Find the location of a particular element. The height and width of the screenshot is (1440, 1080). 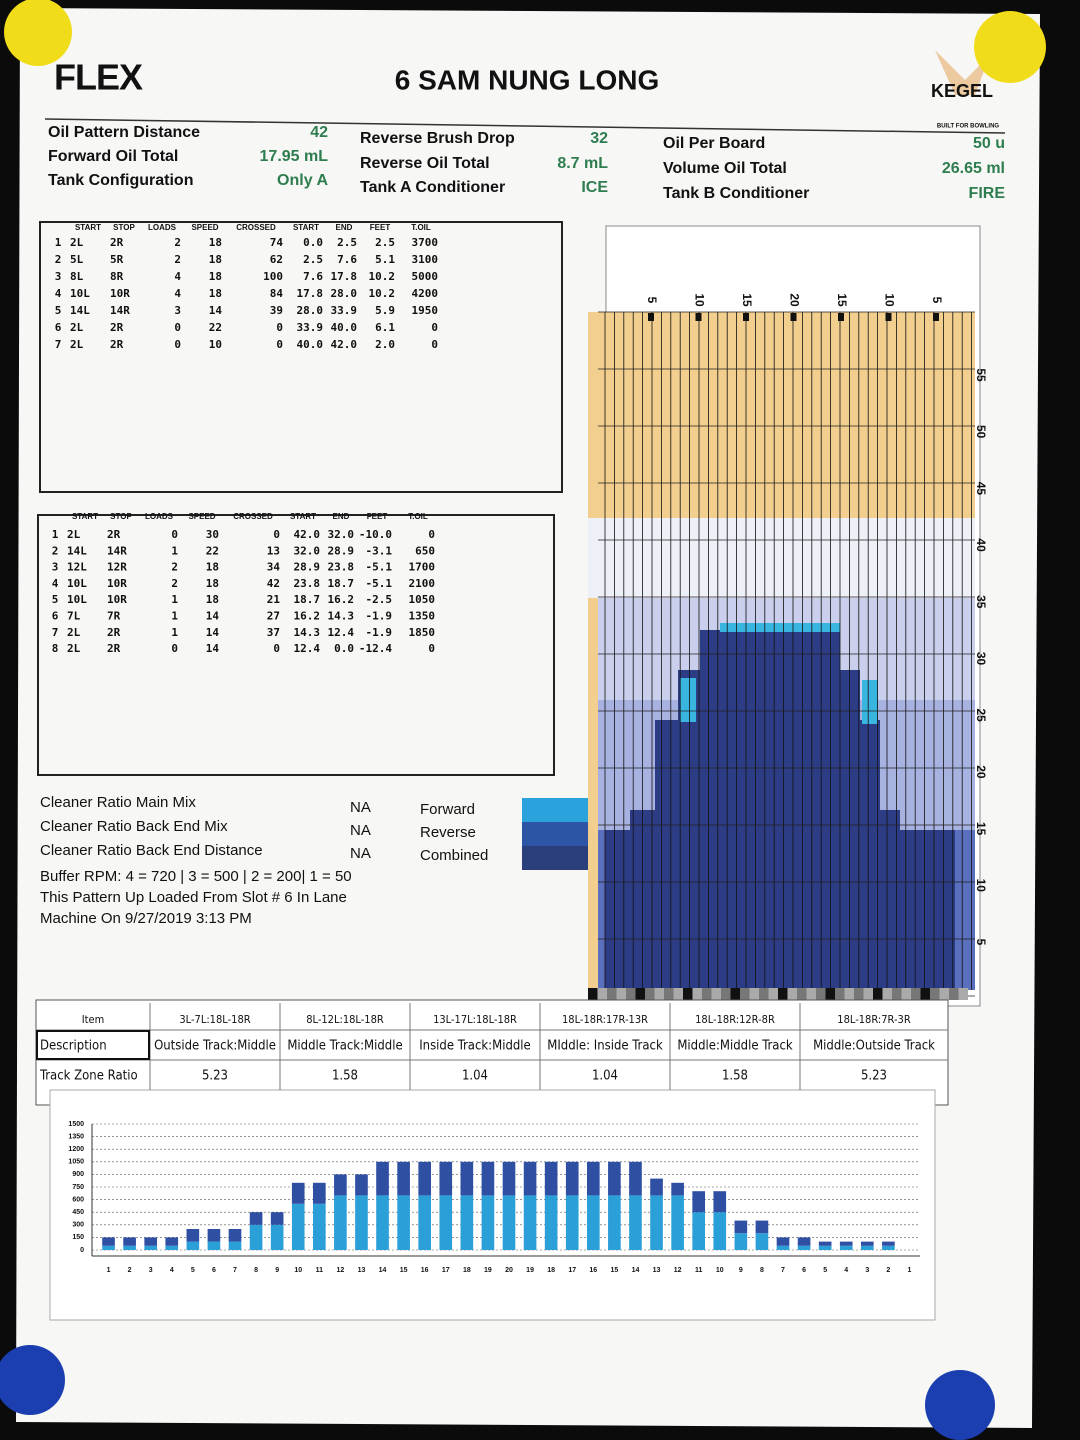

summary-value: 26.65 ml is located at coordinates (973, 168).